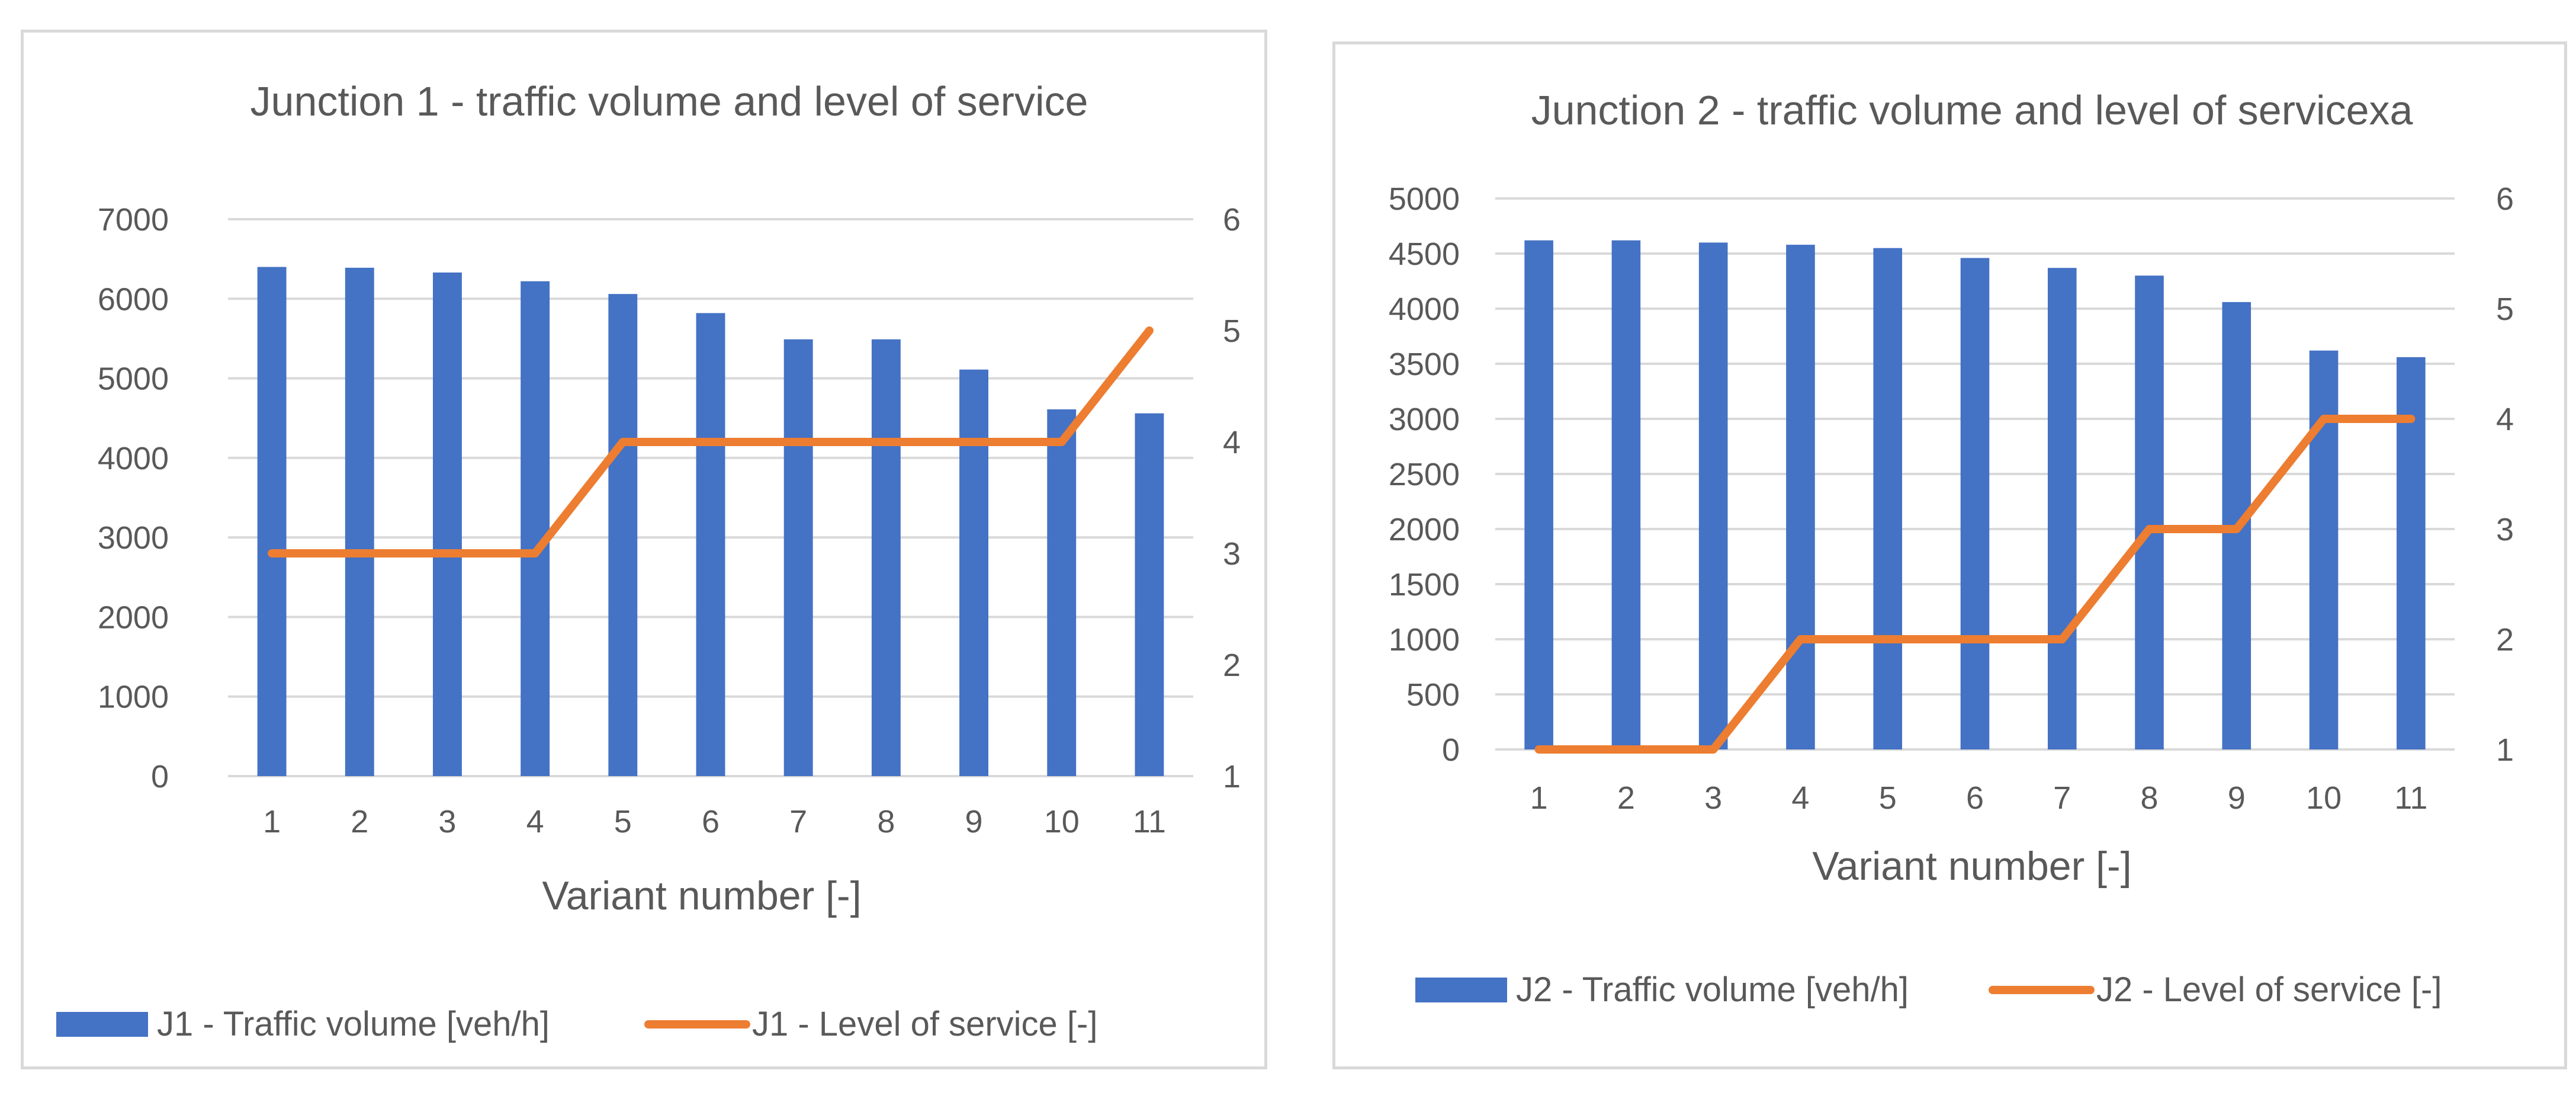 This screenshot has height=1099, width=2576. I want to click on legend-label-level-of-service: J1 - Level of service [-], so click(924, 1024).